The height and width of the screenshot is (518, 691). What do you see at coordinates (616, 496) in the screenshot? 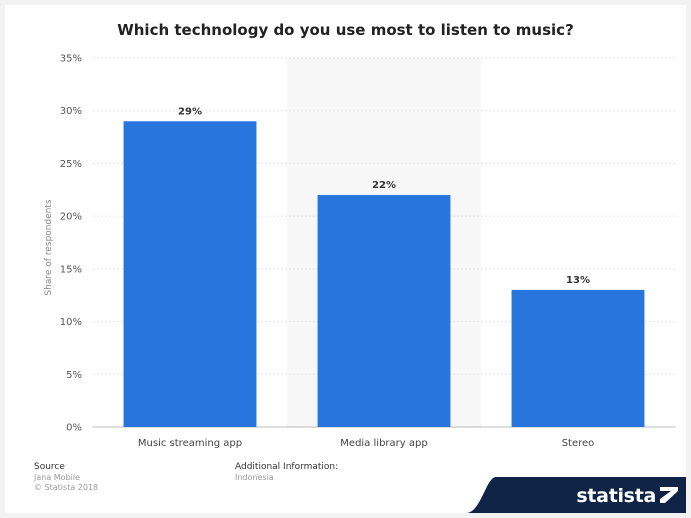
I see `logo-text: statista` at bounding box center [616, 496].